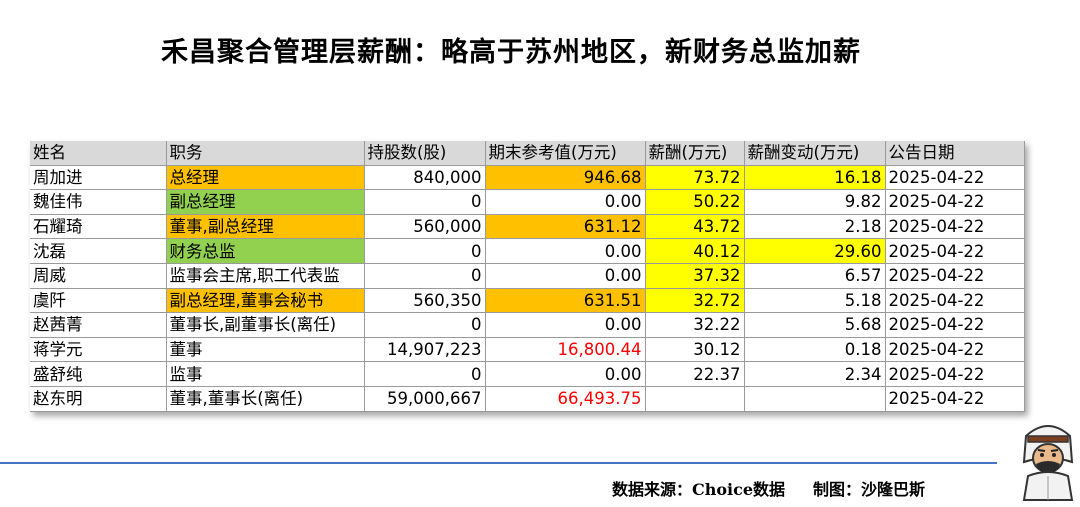 The height and width of the screenshot is (507, 1080). I want to click on cell-ref-value: 631.51, so click(565, 301).